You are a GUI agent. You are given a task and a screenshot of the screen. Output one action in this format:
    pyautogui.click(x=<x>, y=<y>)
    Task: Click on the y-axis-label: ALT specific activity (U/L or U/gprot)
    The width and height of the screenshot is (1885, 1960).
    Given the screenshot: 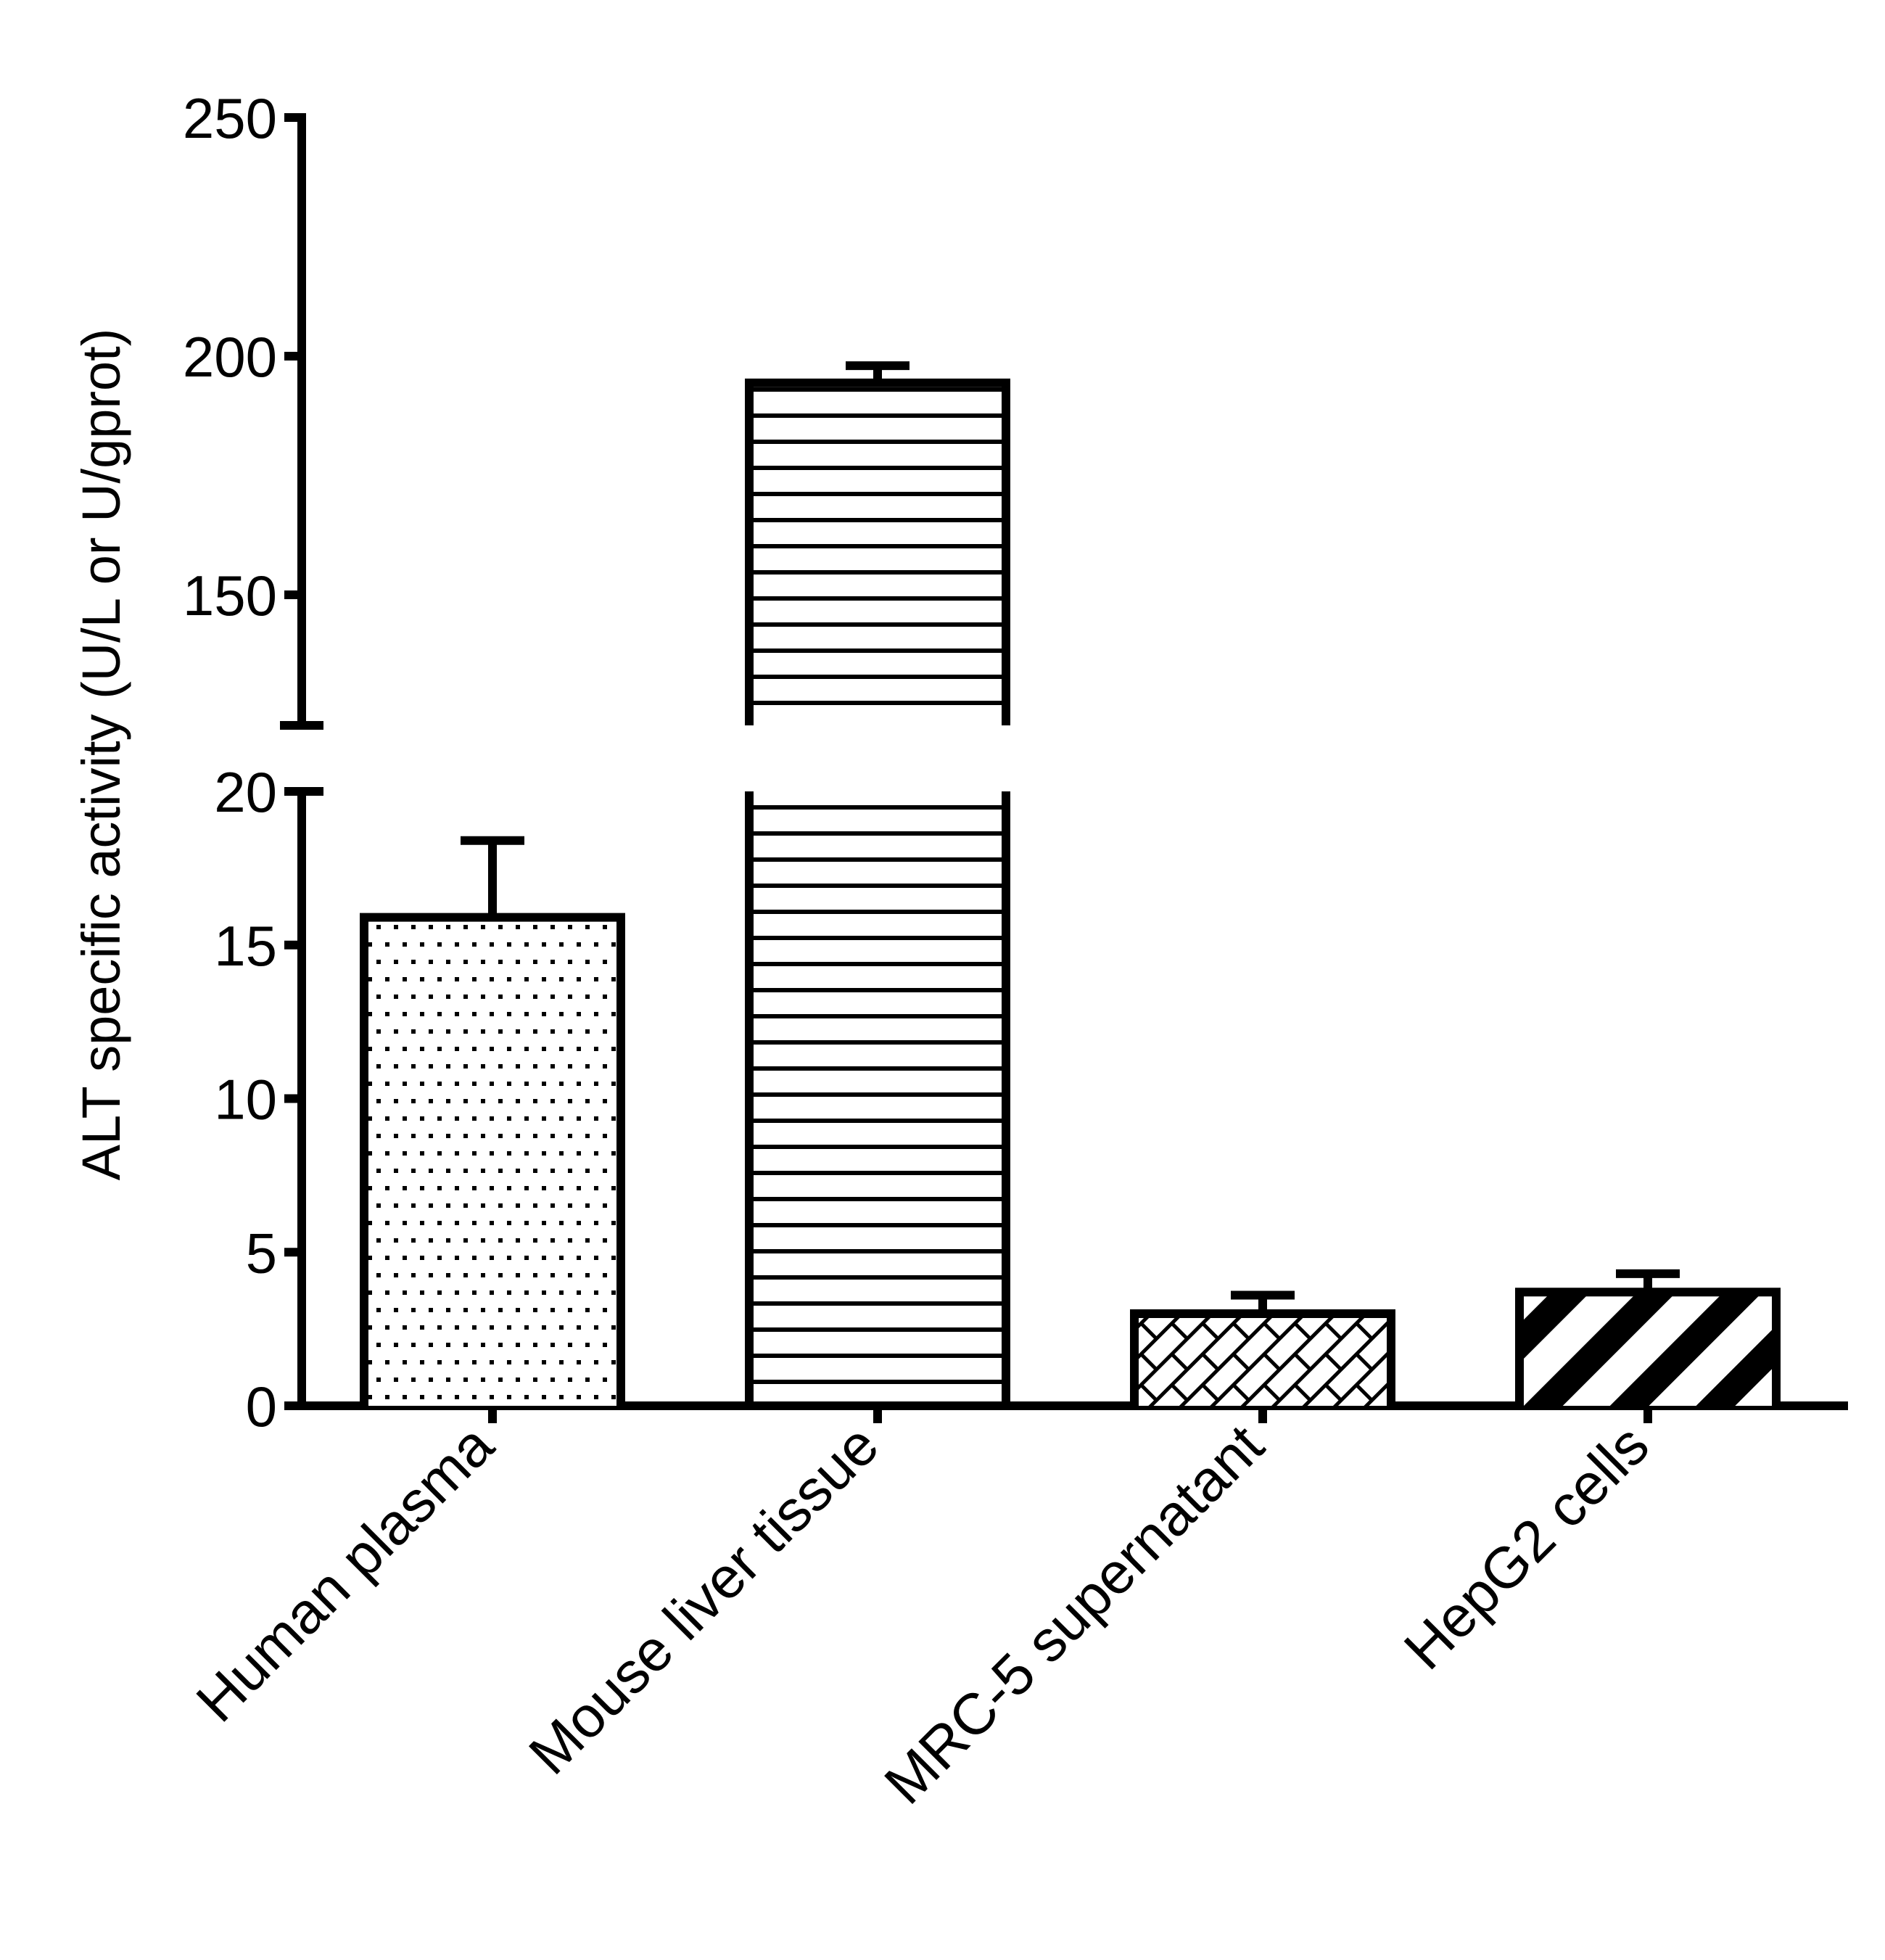 What is the action you would take?
    pyautogui.click(x=101, y=755)
    